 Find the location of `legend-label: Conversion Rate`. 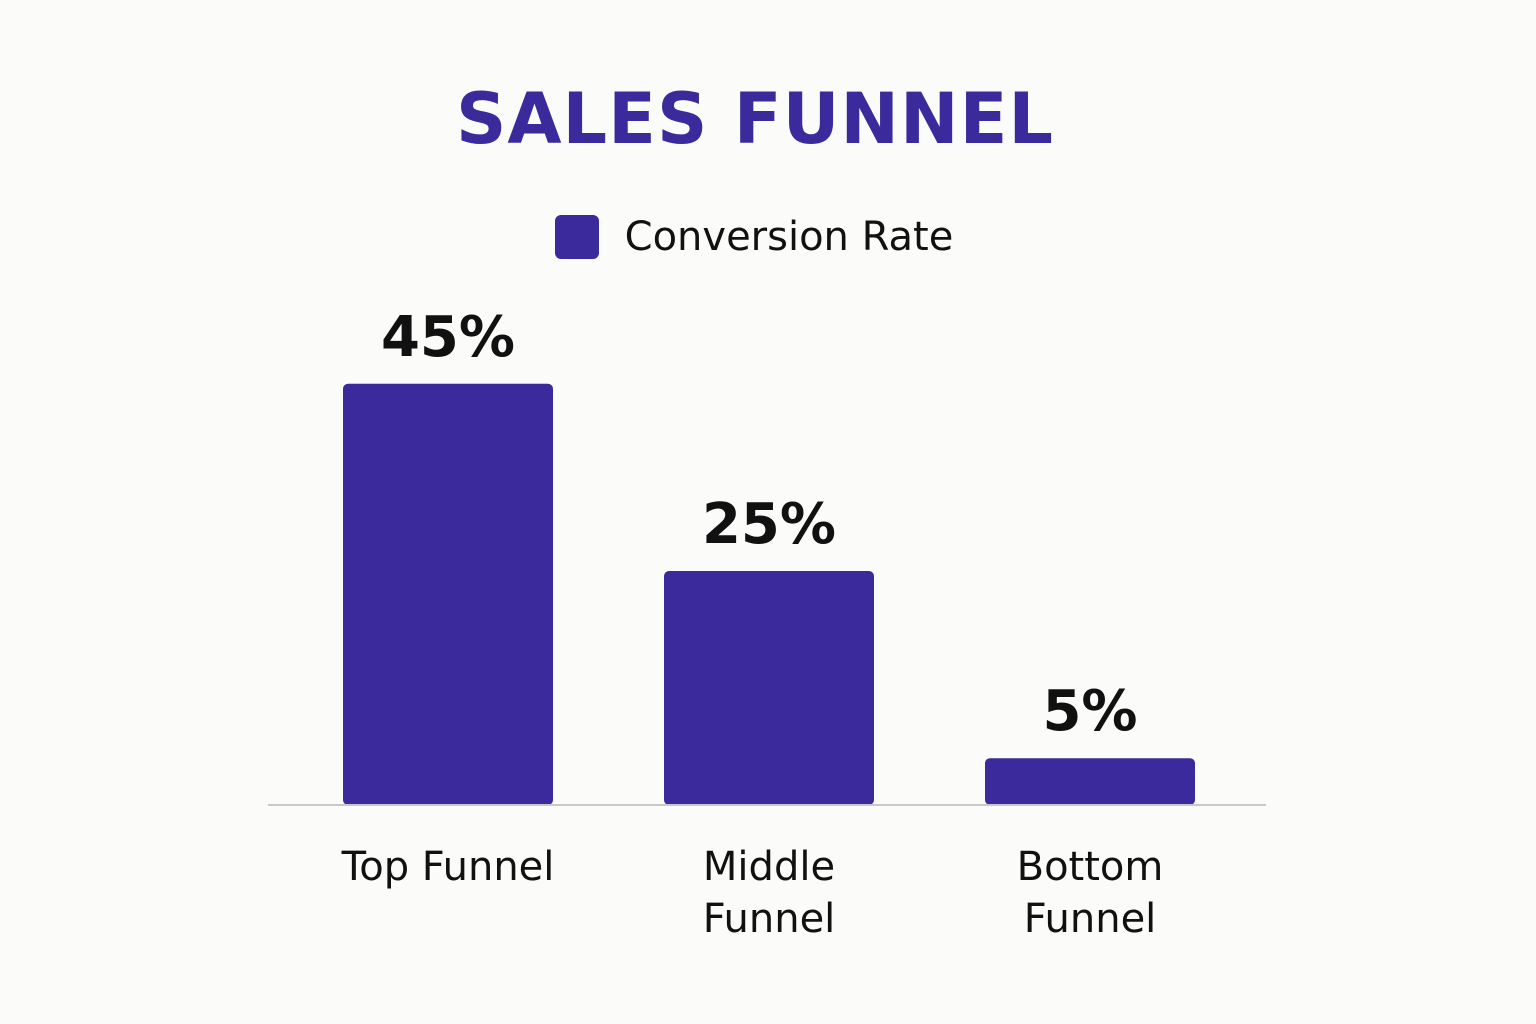

legend-label: Conversion Rate is located at coordinates (789, 237).